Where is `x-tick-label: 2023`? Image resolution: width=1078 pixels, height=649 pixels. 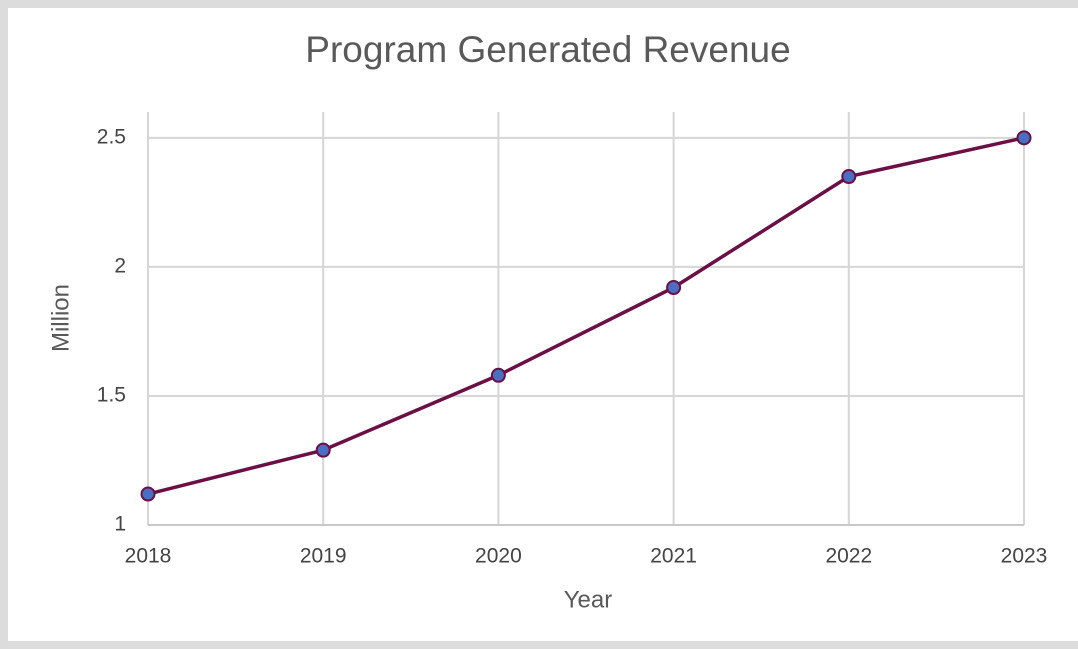
x-tick-label: 2023 is located at coordinates (1024, 556).